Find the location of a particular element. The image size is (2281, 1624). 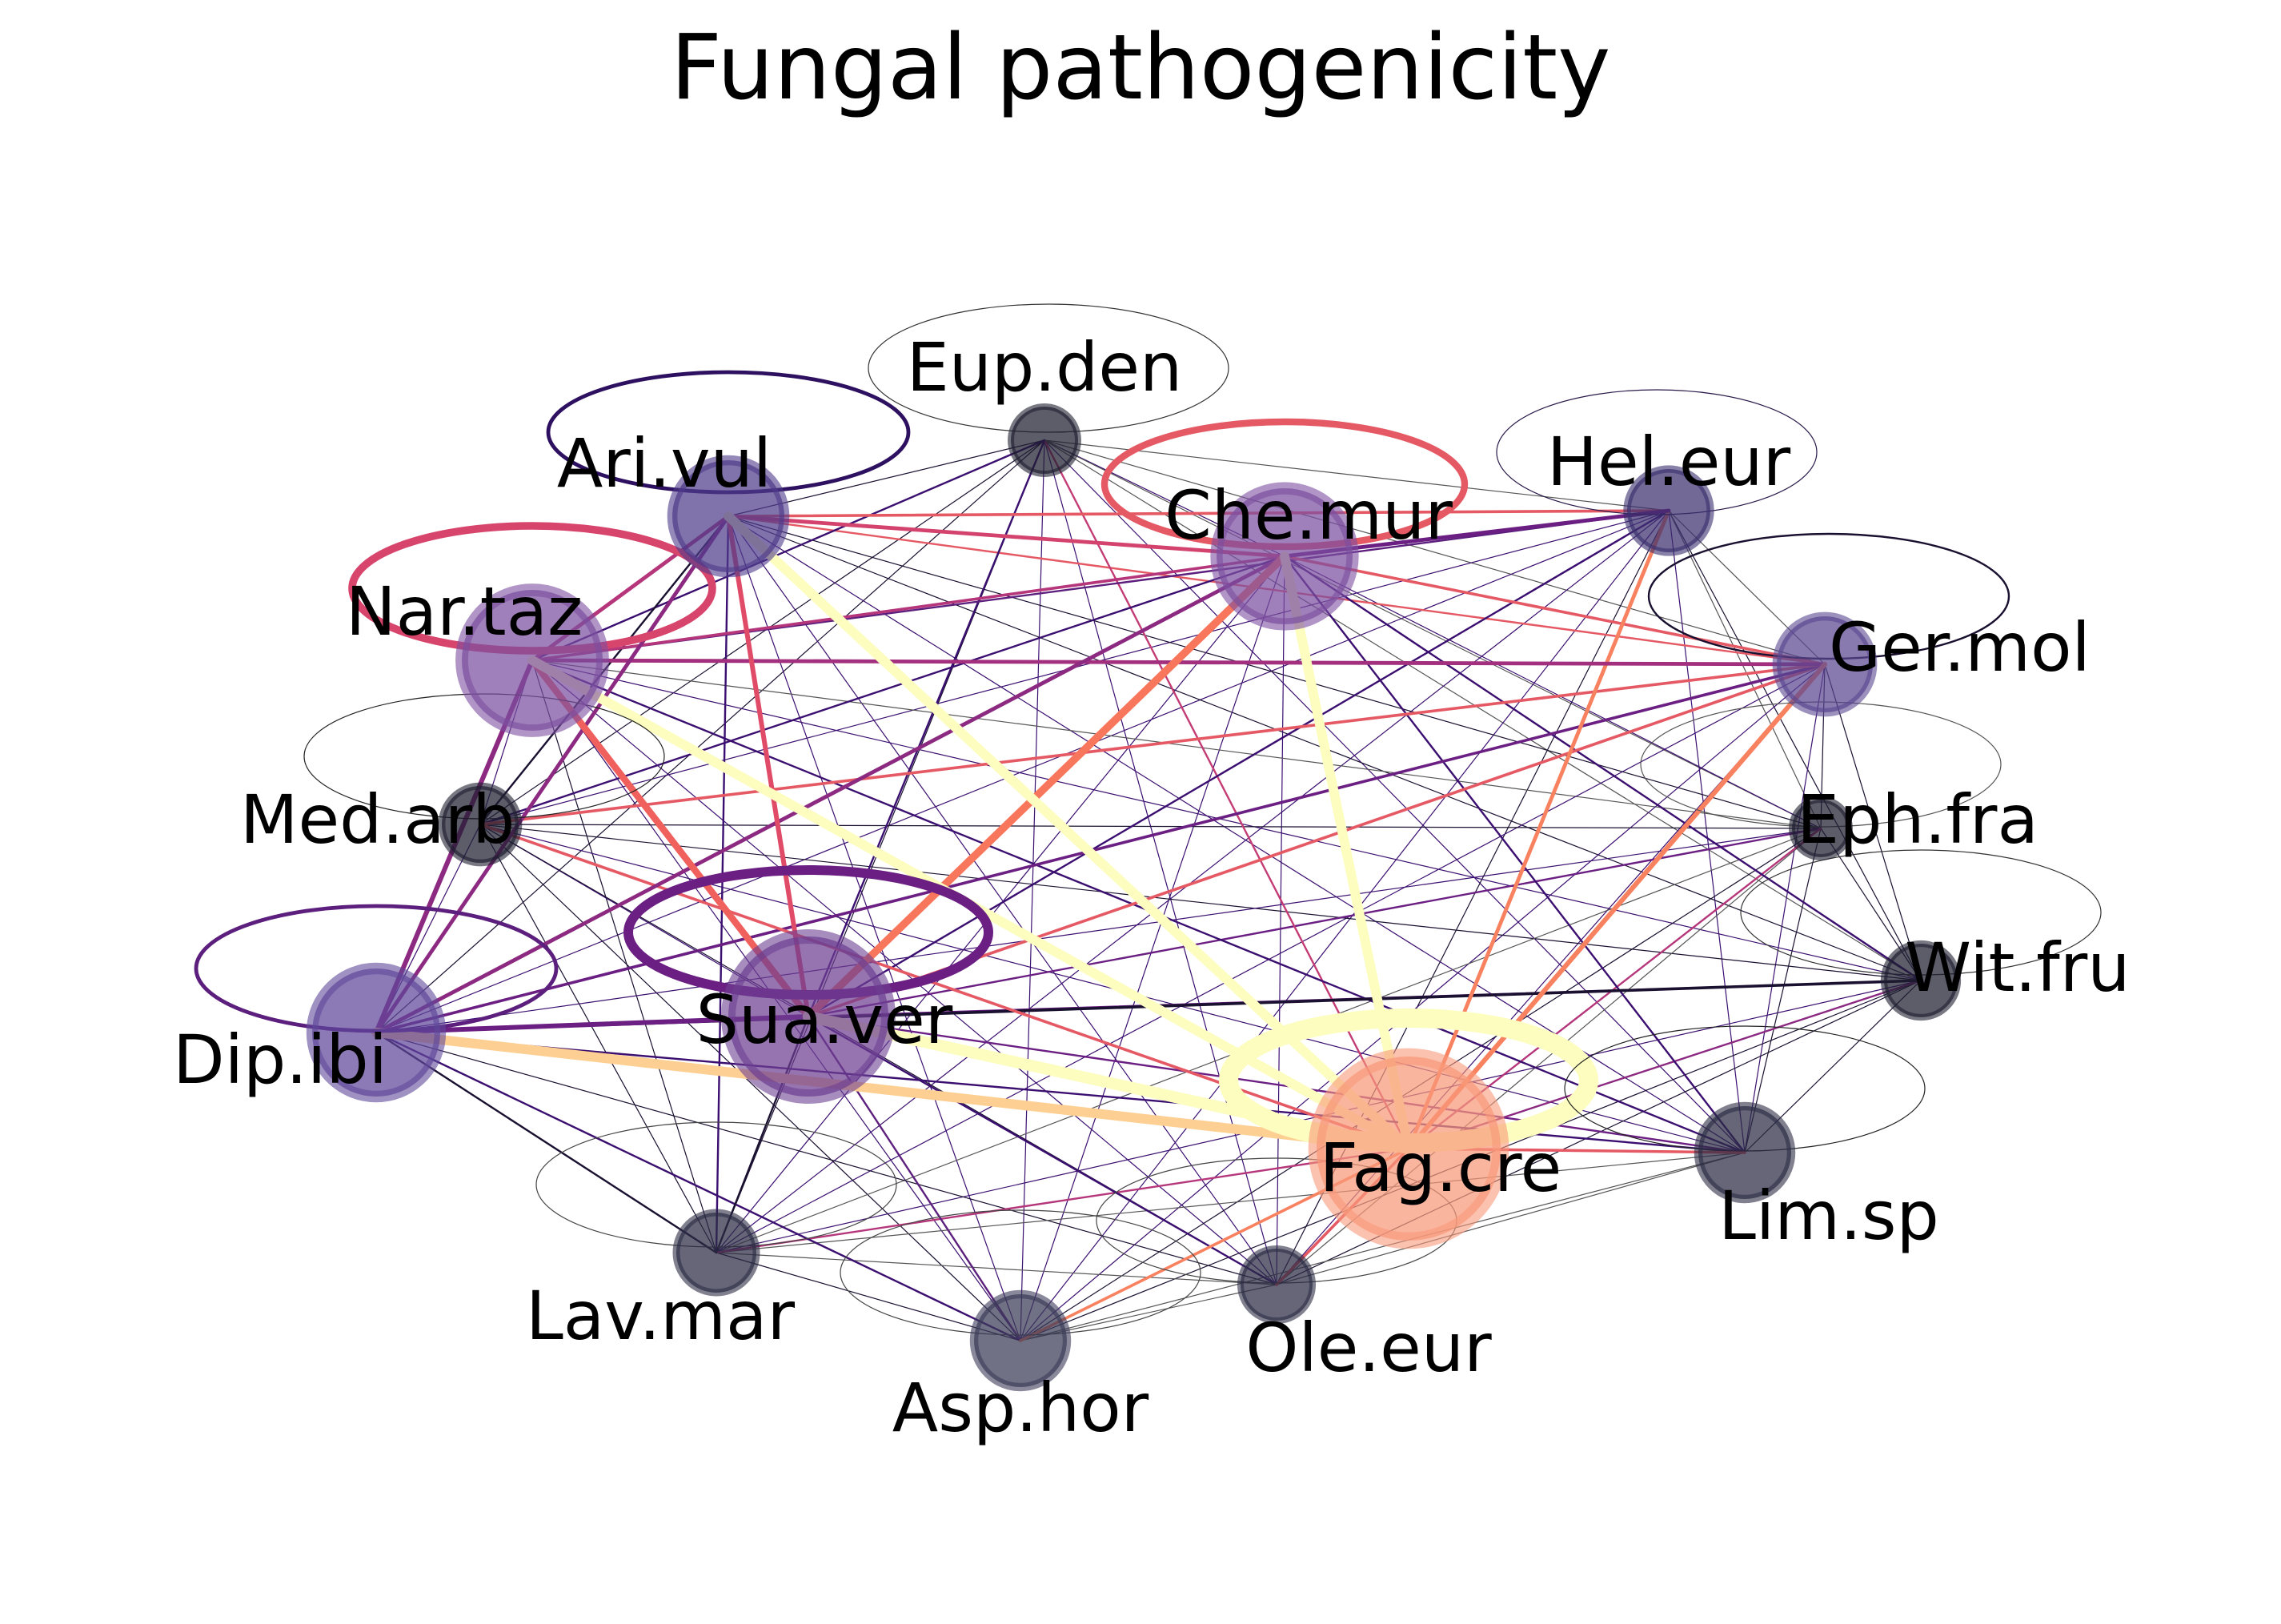

node-label-lim-sp: Lim.sp is located at coordinates (1829, 1216).